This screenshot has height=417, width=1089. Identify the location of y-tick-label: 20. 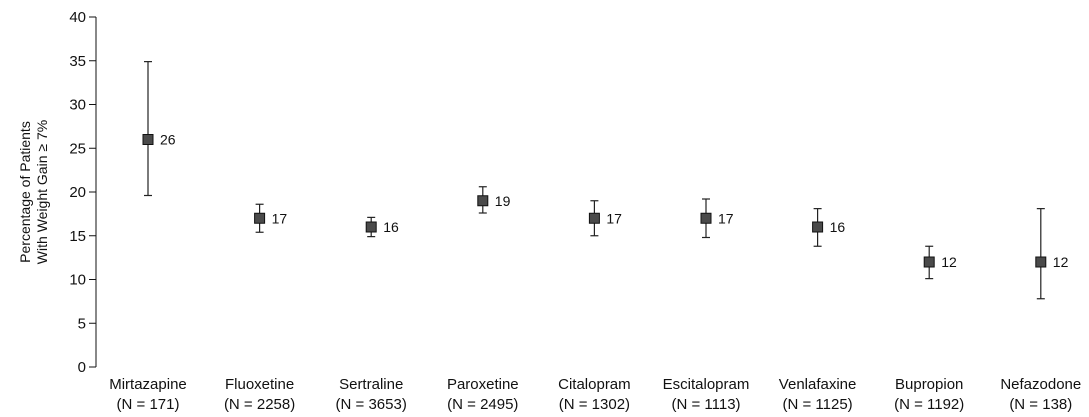
(77, 192).